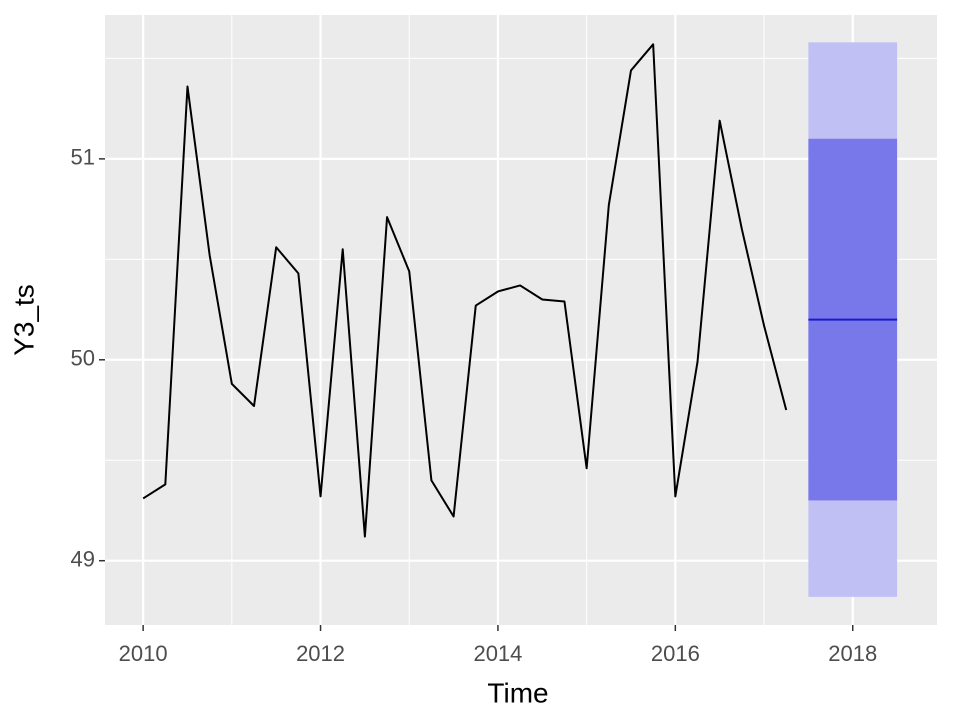  Describe the element at coordinates (23, 320) in the screenshot. I see `y-axis-title: Y3_ts` at that location.